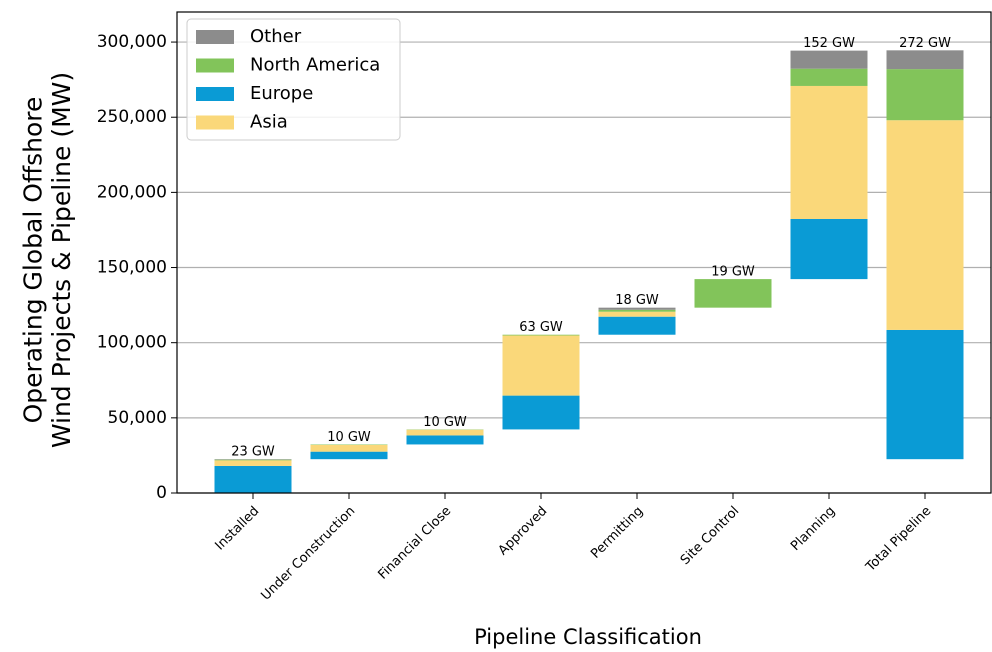  Describe the element at coordinates (925, 43) in the screenshot. I see `value-label: 272 GW` at that location.